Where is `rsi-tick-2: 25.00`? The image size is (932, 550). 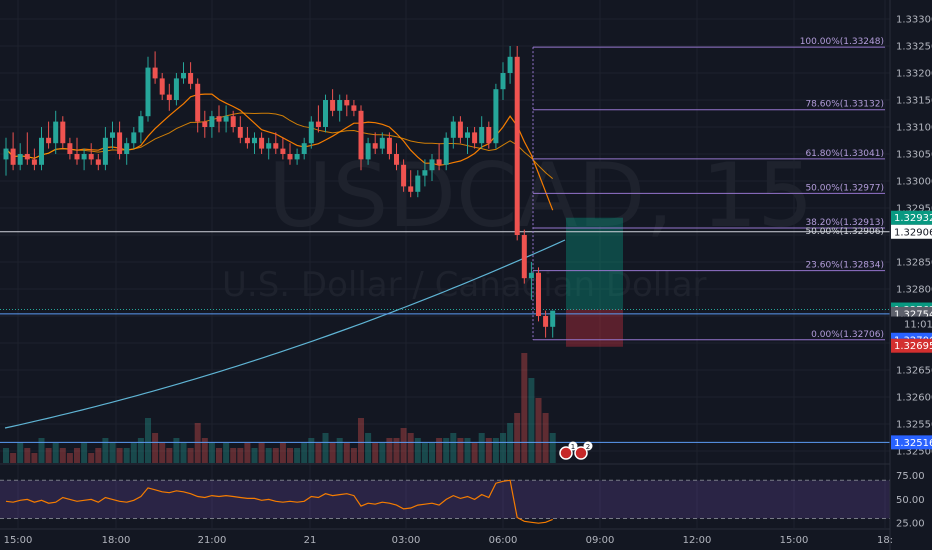
rsi-tick-2: 25.00 is located at coordinates (910, 524).